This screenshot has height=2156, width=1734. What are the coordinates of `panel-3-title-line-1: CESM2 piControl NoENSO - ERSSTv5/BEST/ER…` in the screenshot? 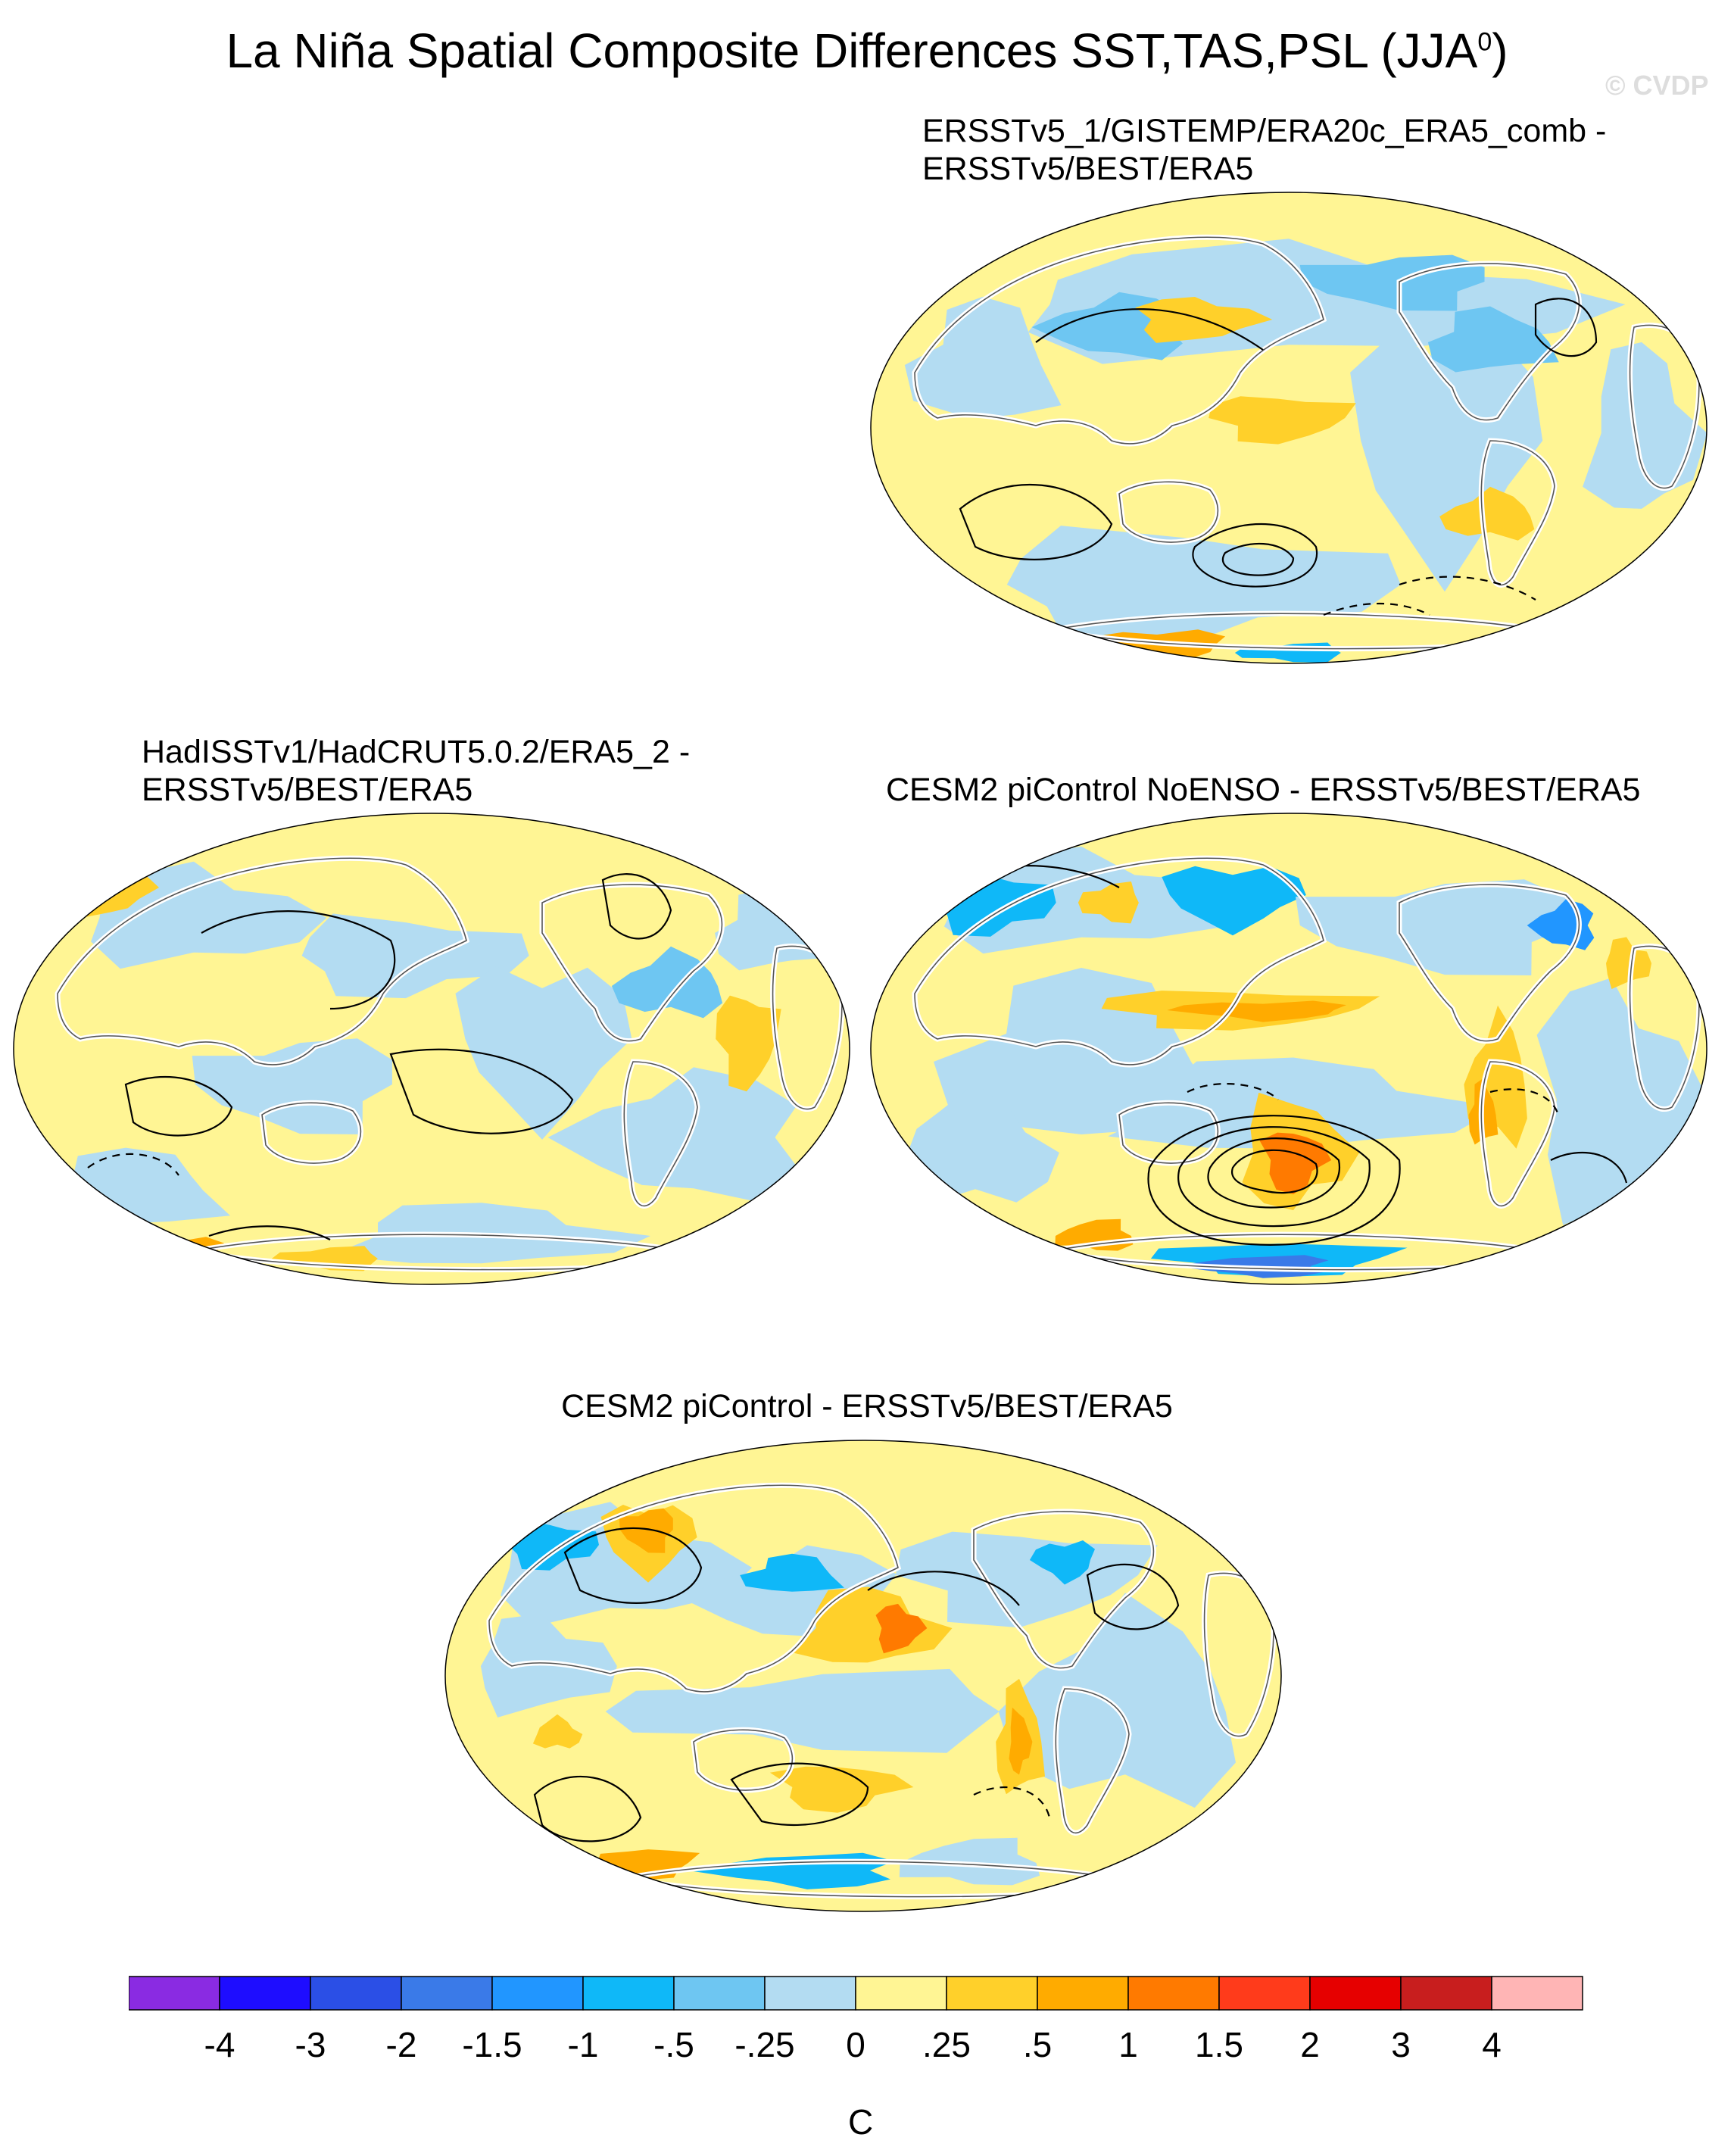 It's located at (1263, 790).